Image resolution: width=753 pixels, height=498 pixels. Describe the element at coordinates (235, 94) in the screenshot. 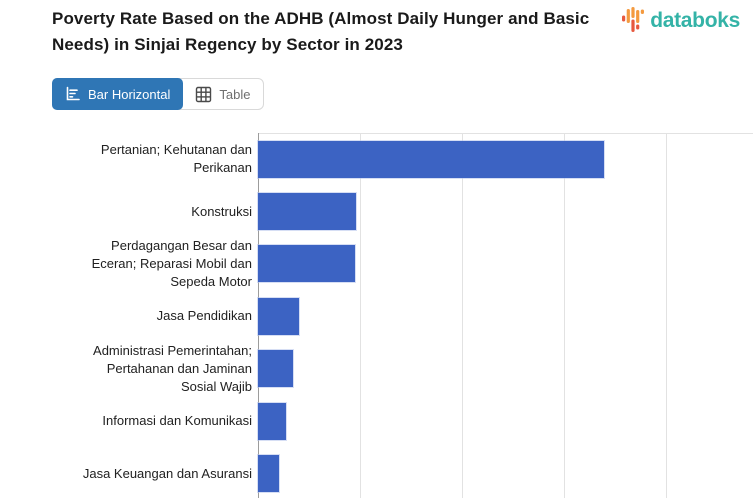

I see `tab-table-label: Table` at that location.